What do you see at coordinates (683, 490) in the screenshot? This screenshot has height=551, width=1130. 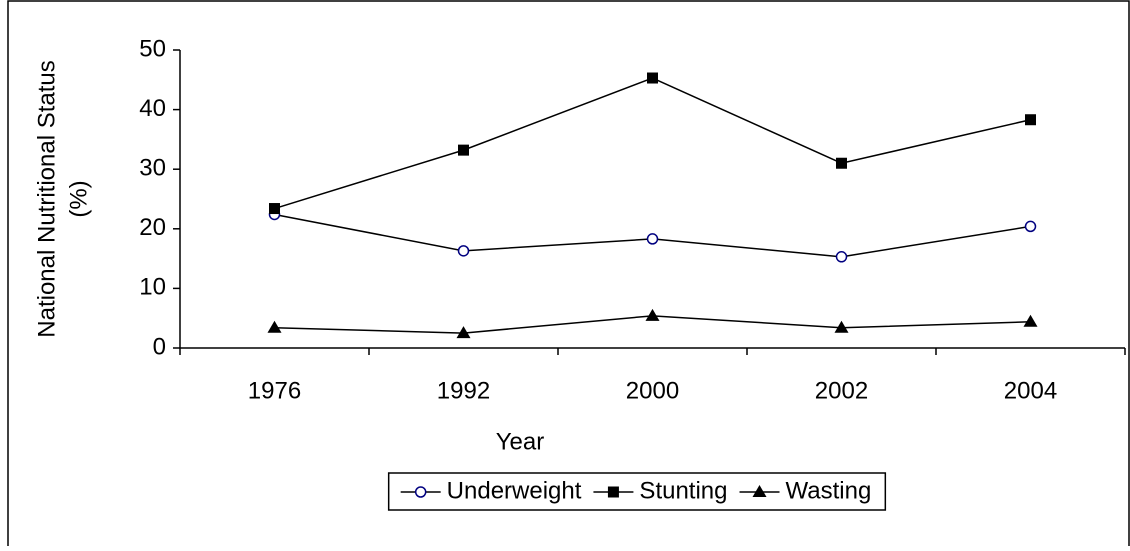 I see `legend-label: Stunting` at bounding box center [683, 490].